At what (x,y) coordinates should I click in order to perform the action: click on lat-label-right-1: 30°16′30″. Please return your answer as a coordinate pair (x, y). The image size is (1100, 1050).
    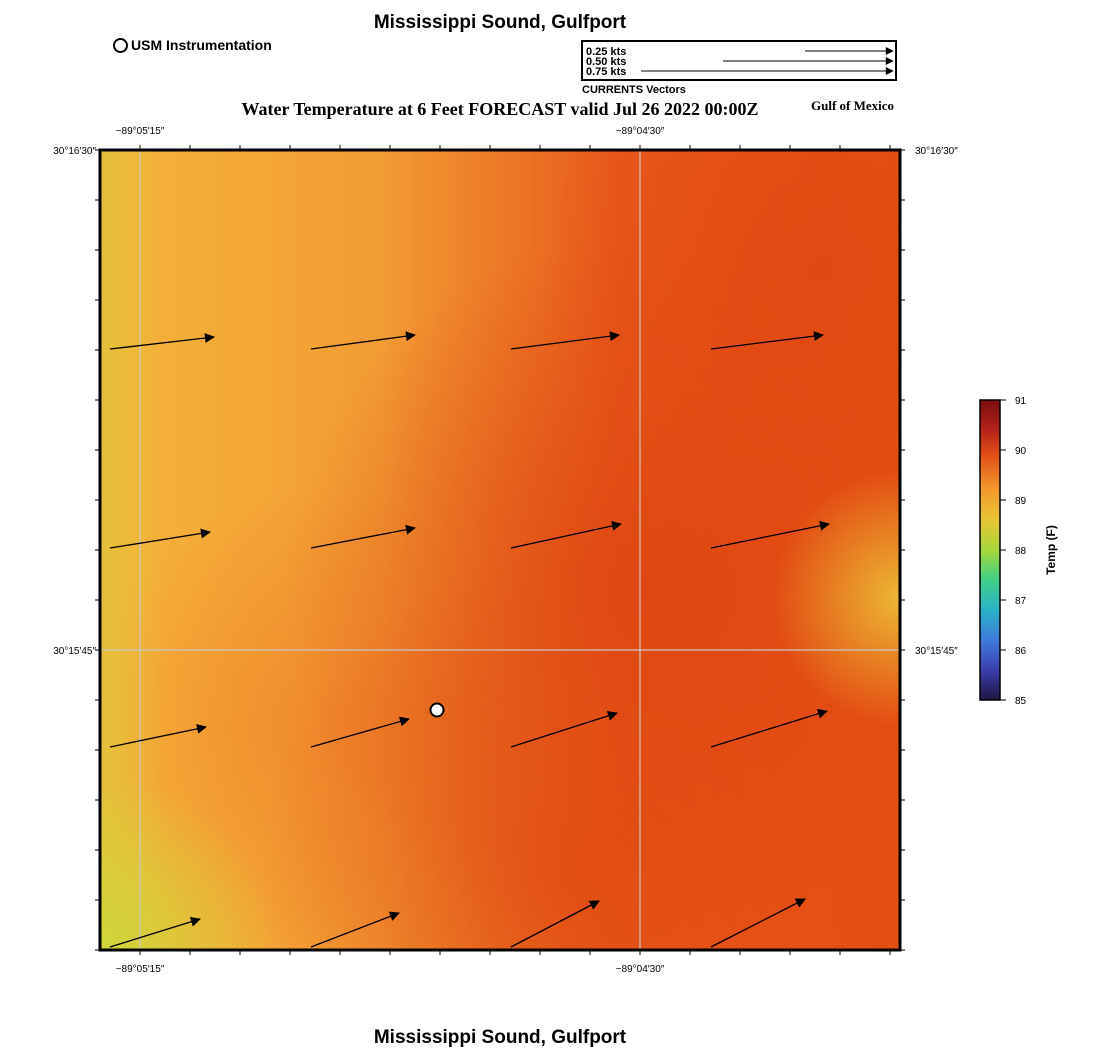
    Looking at the image, I should click on (936, 151).